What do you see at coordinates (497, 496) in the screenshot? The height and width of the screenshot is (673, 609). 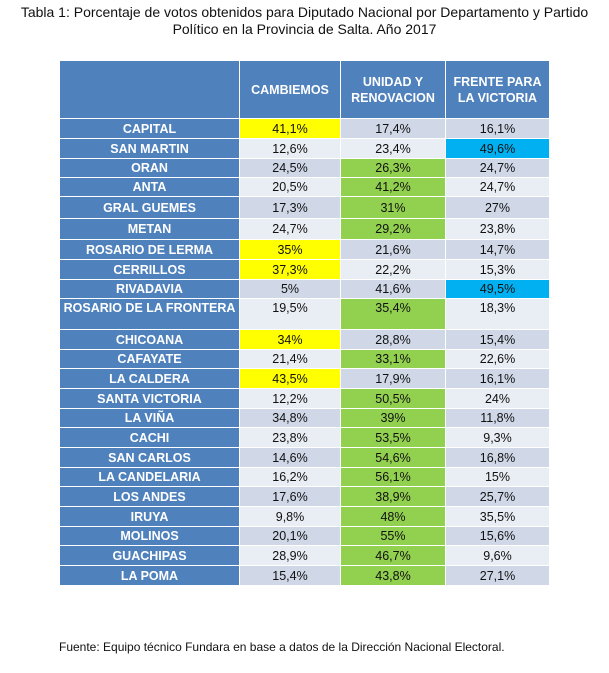 I see `frente-victoria-cell: 25,7%` at bounding box center [497, 496].